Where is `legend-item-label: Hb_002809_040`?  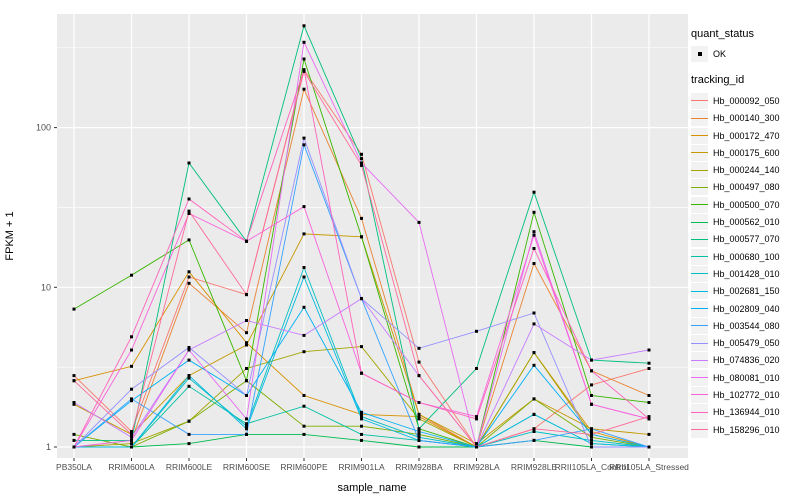
legend-item-label: Hb_002809_040 is located at coordinates (746, 308).